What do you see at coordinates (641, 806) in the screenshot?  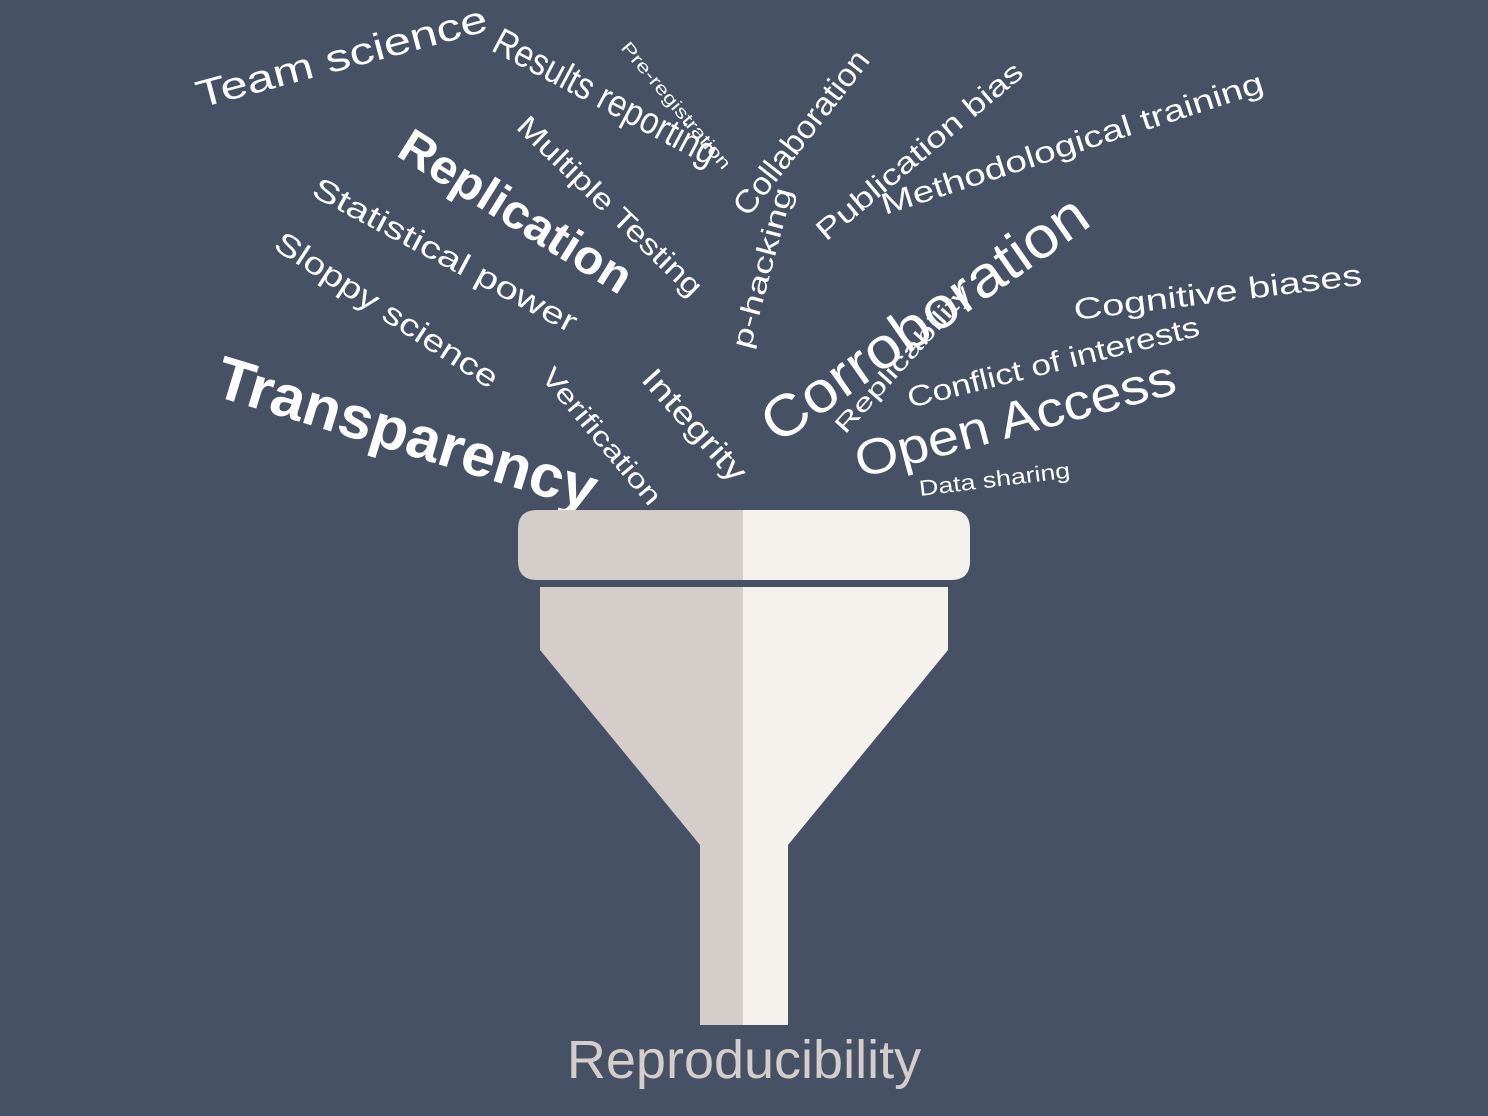 I see `funnel-body-left` at bounding box center [641, 806].